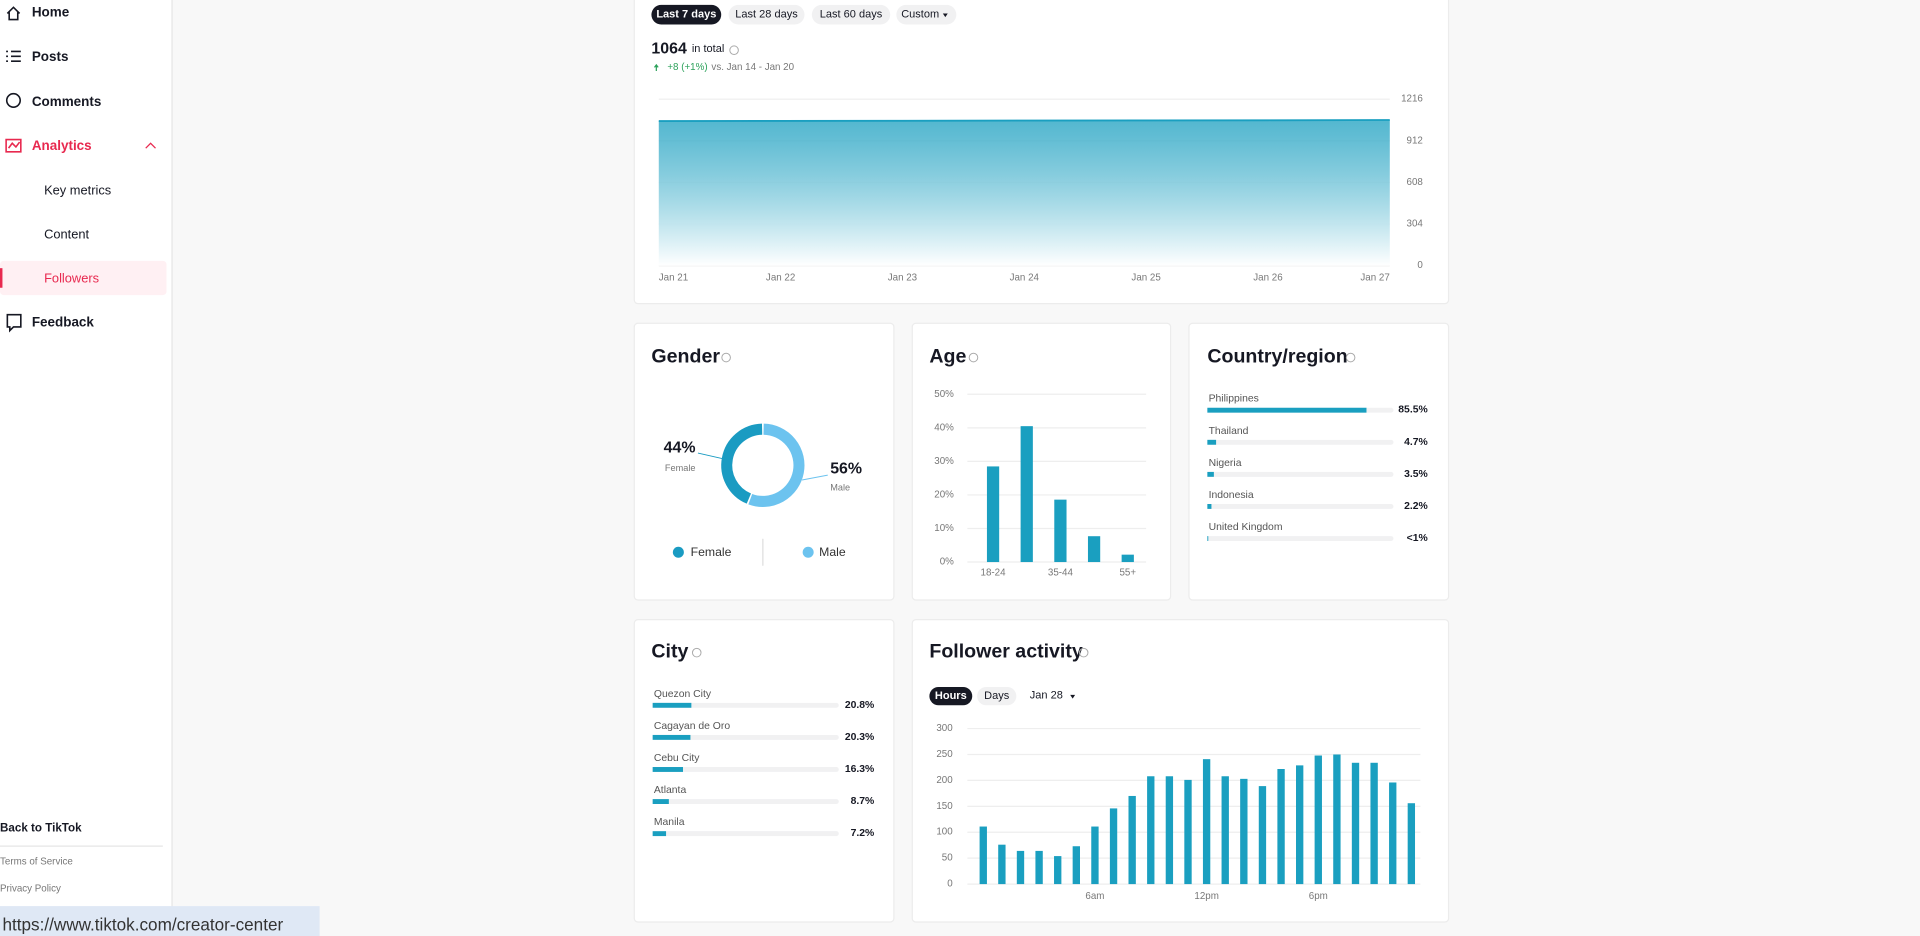 The width and height of the screenshot is (1920, 936). What do you see at coordinates (863, 833) in the screenshot?
I see `value-label: 7.2%` at bounding box center [863, 833].